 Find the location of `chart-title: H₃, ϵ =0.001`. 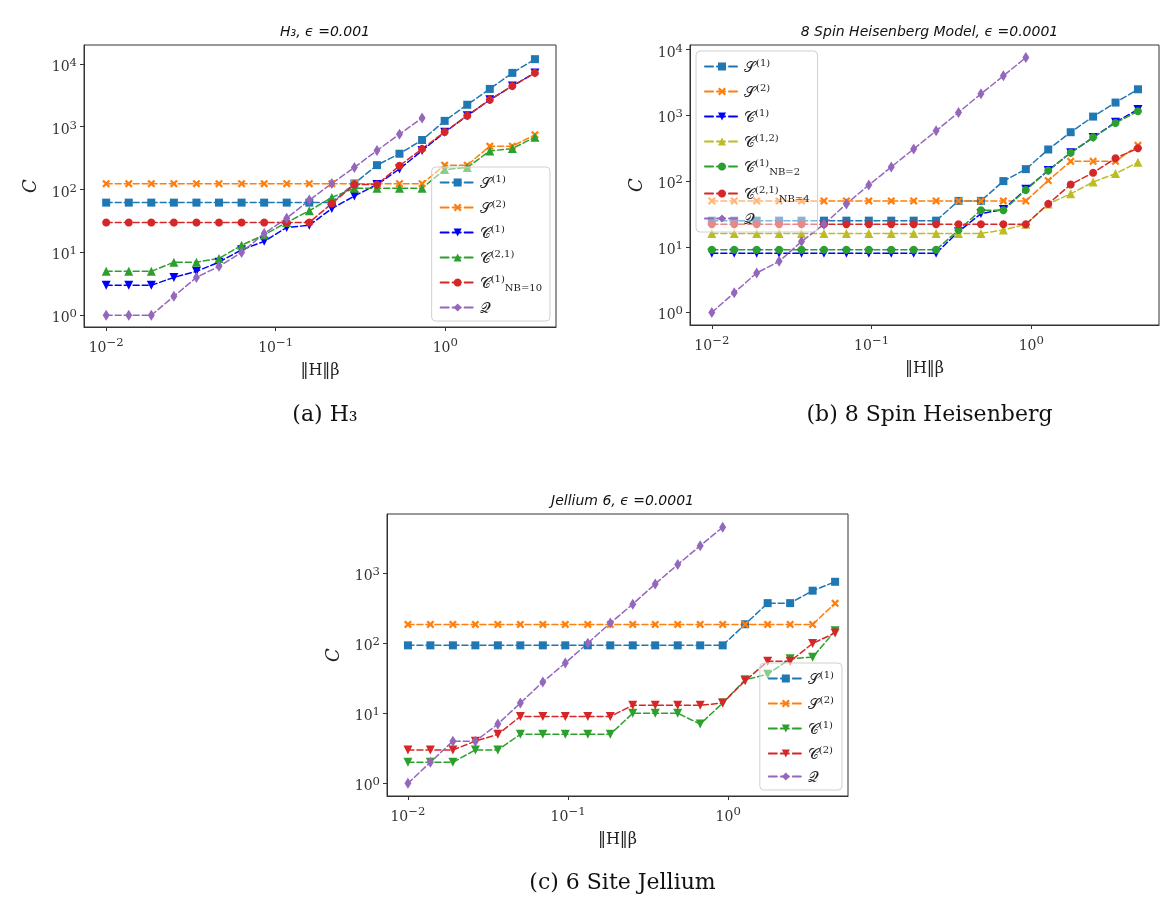

chart-title: H₃, ϵ =0.001 is located at coordinates (325, 31).